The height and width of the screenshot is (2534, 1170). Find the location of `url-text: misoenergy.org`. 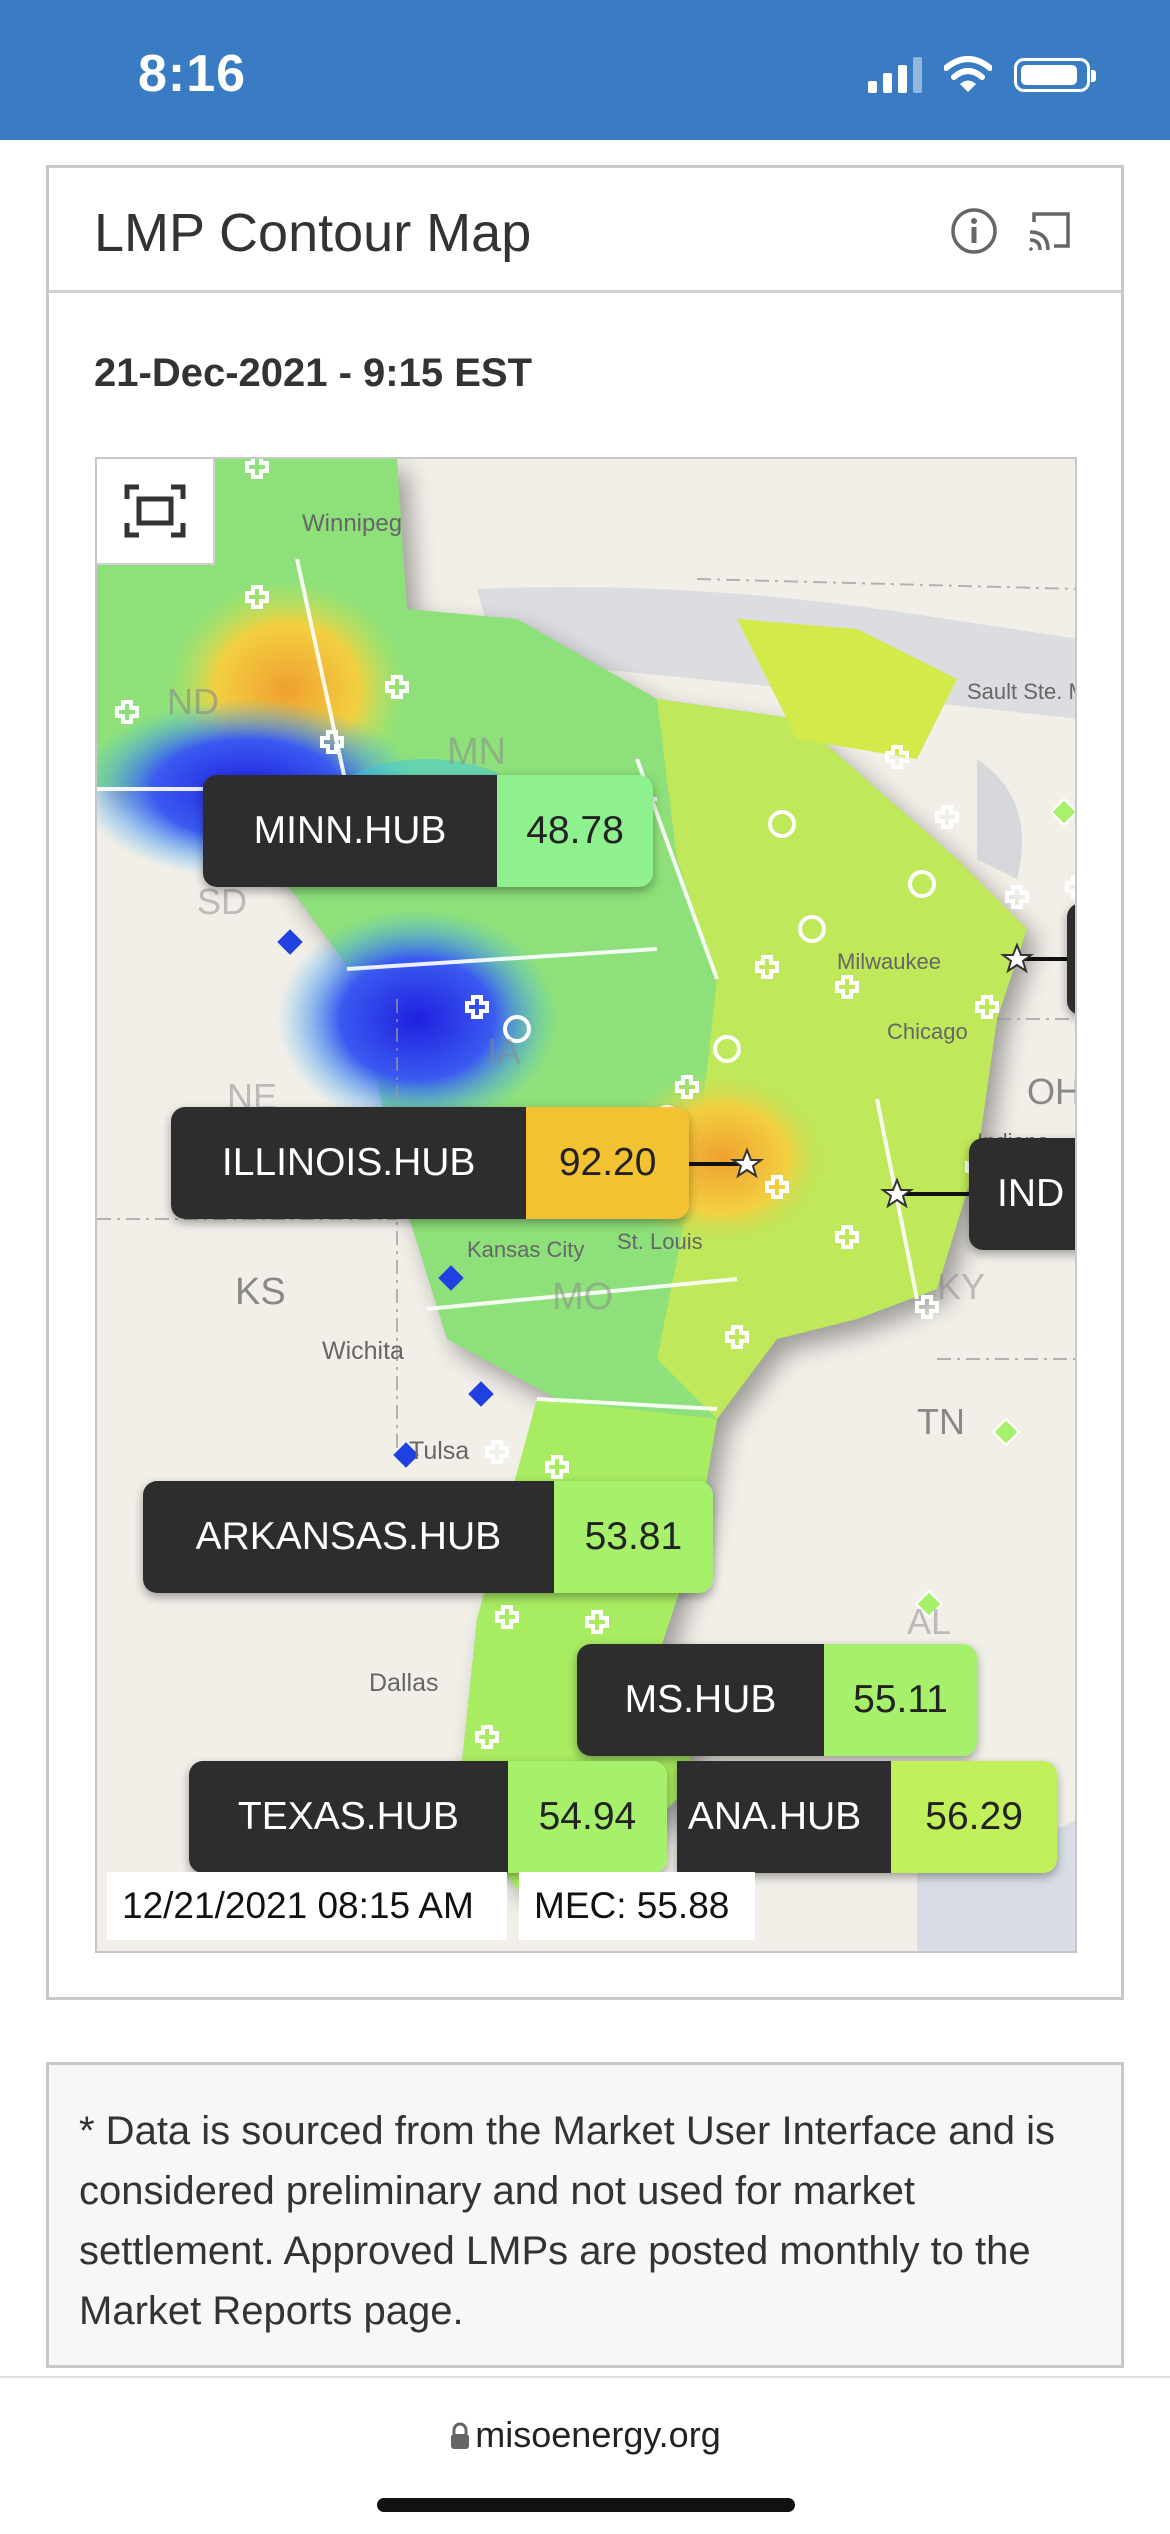

url-text: misoenergy.org is located at coordinates (598, 2434).